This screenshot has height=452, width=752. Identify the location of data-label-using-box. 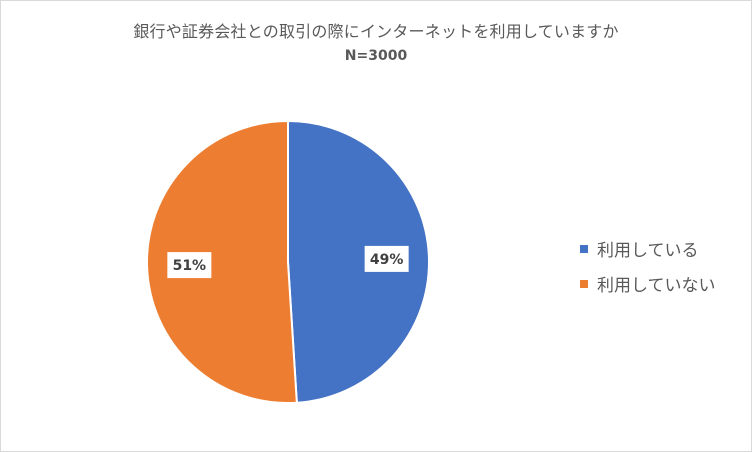
(386, 258).